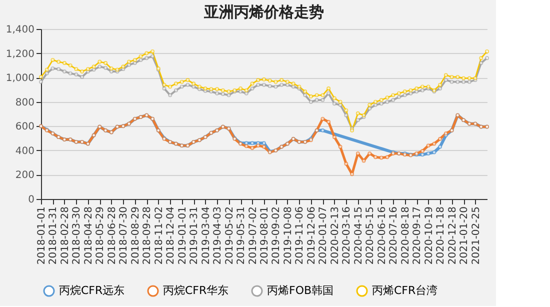 The width and height of the screenshot is (550, 307). Describe the element at coordinates (159, 235) in the screenshot. I see `x-tick-label: 2018-11-02` at that location.